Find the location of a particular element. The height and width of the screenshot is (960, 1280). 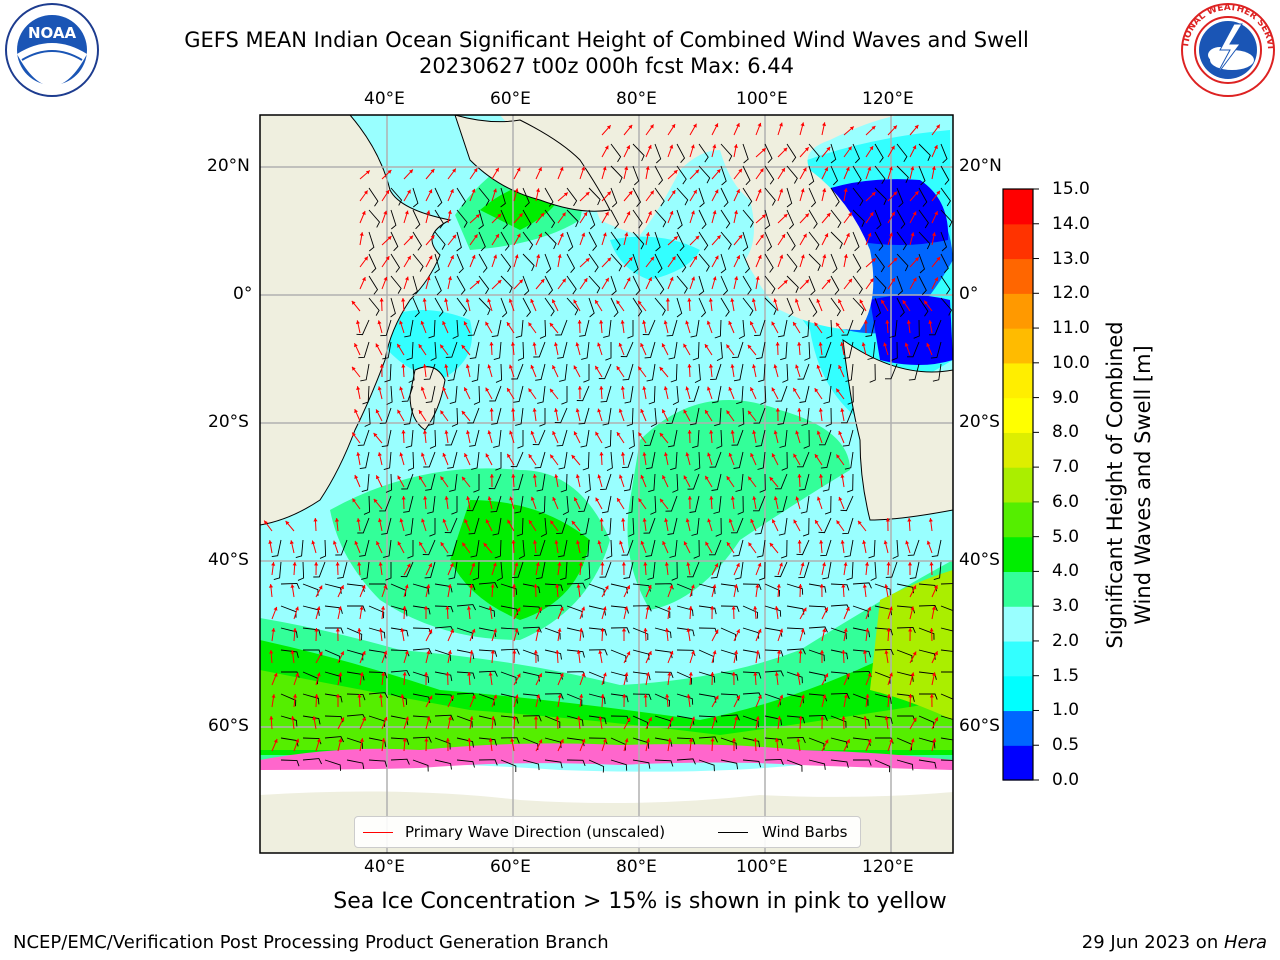

colorbar-tick-label: 11.0 is located at coordinates (1071, 328).